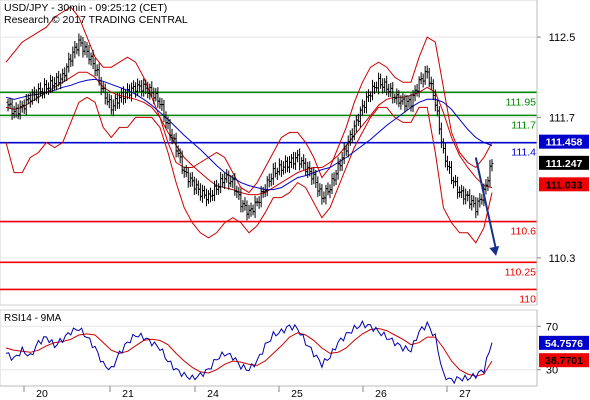 The height and width of the screenshot is (400, 590). I want to click on price-tag-label: 111.458, so click(564, 143).